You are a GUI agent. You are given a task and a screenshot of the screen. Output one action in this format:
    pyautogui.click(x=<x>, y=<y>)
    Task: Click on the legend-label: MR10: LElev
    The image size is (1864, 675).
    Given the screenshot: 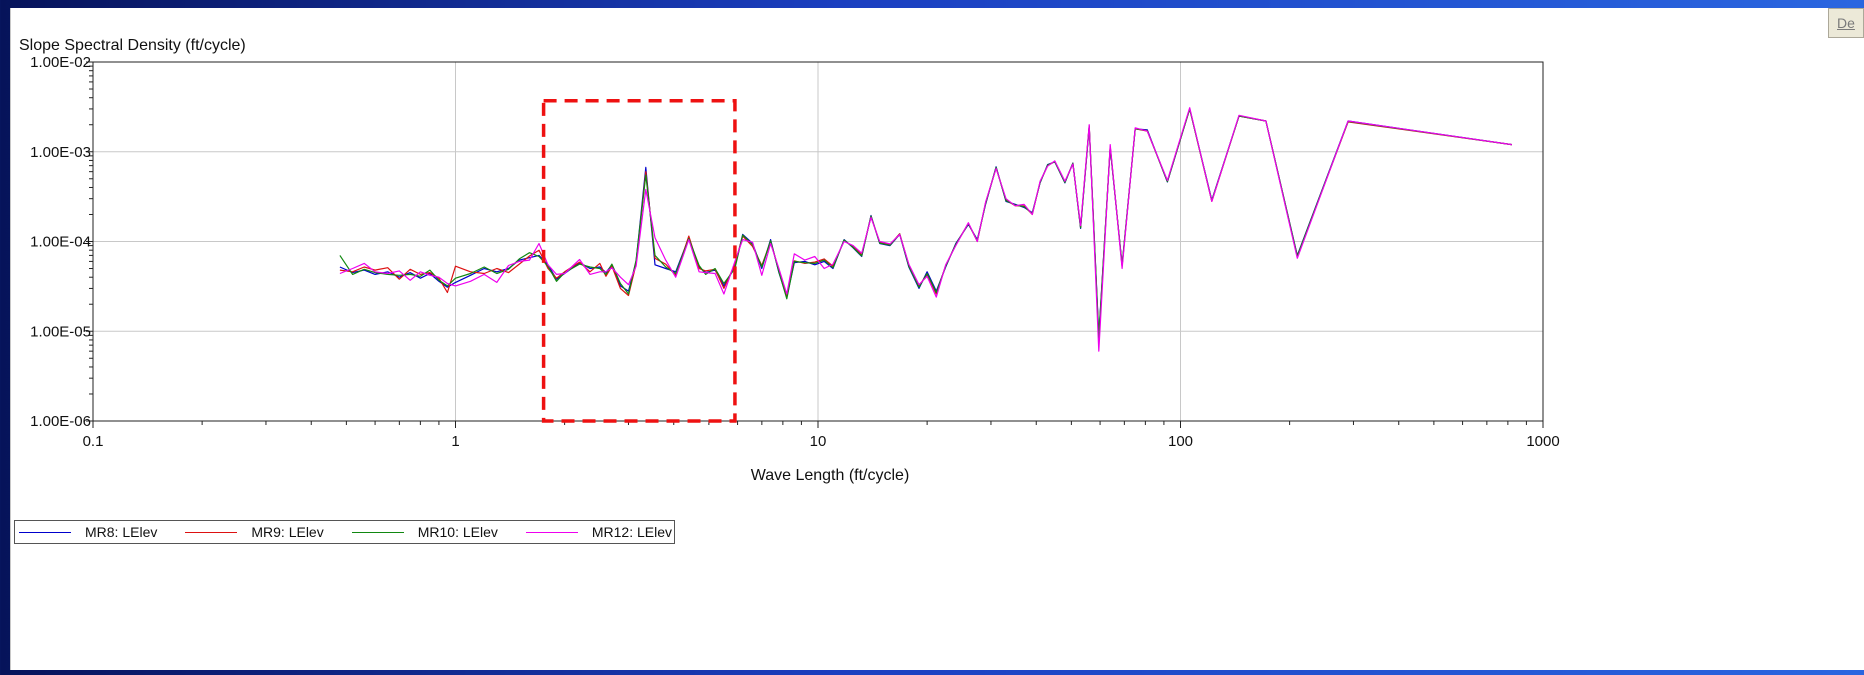 What is the action you would take?
    pyautogui.click(x=457, y=532)
    